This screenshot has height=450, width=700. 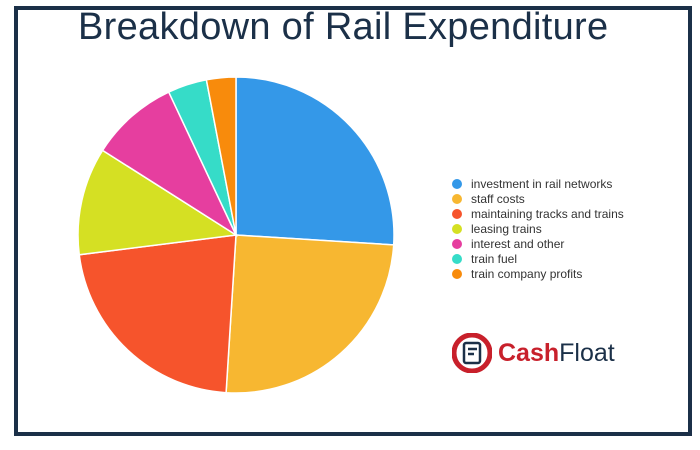 I want to click on cashfloat-logo: CashFloat, so click(x=533, y=353).